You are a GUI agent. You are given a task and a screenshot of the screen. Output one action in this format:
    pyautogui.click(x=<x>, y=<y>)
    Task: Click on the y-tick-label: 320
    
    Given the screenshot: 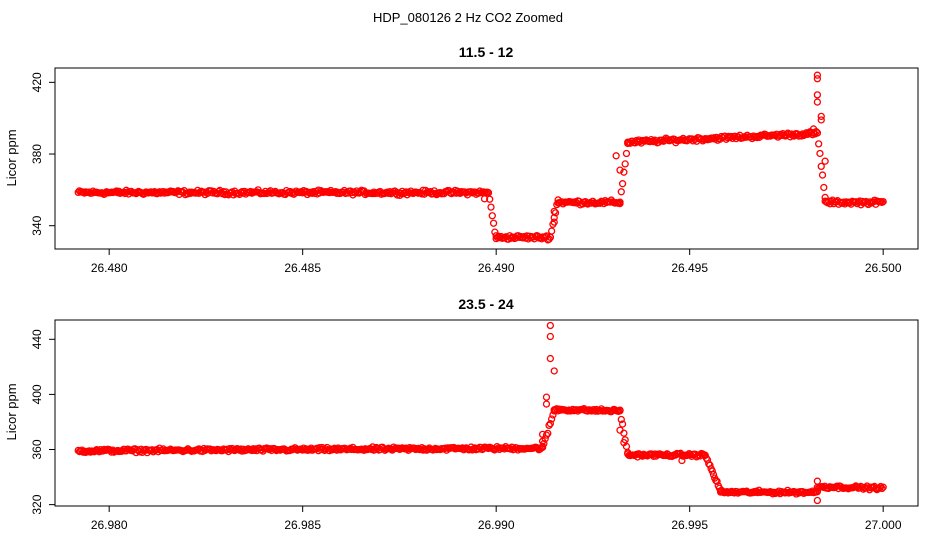 What is the action you would take?
    pyautogui.click(x=37, y=504)
    